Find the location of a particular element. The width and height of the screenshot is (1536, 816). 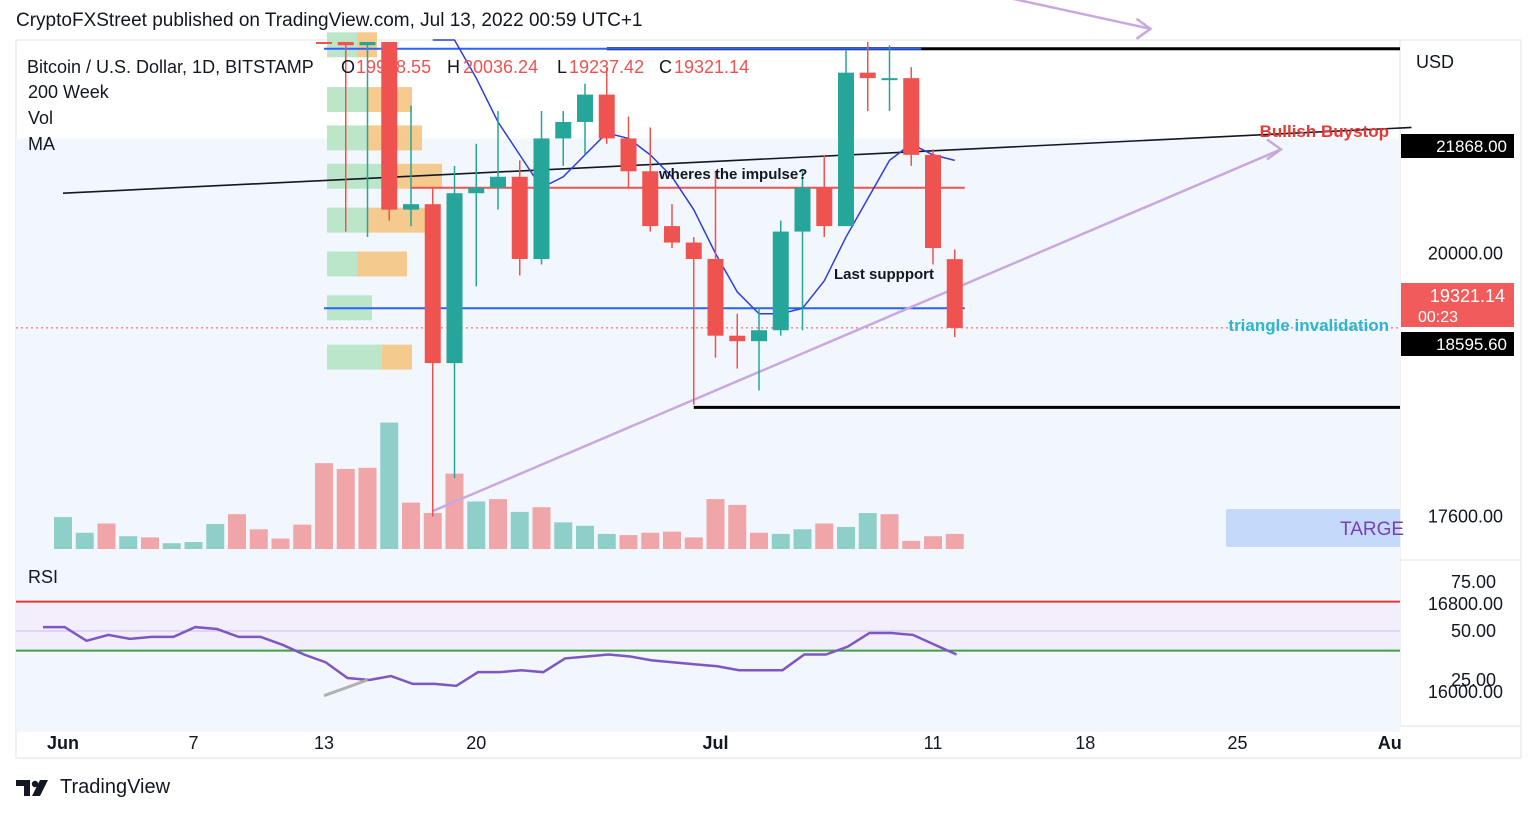

rsi-label: RSI is located at coordinates (43, 577).